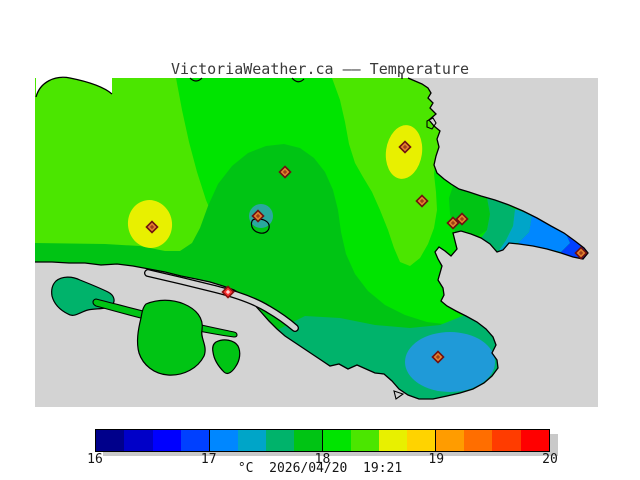  I want to click on colorbar, so click(322, 440).